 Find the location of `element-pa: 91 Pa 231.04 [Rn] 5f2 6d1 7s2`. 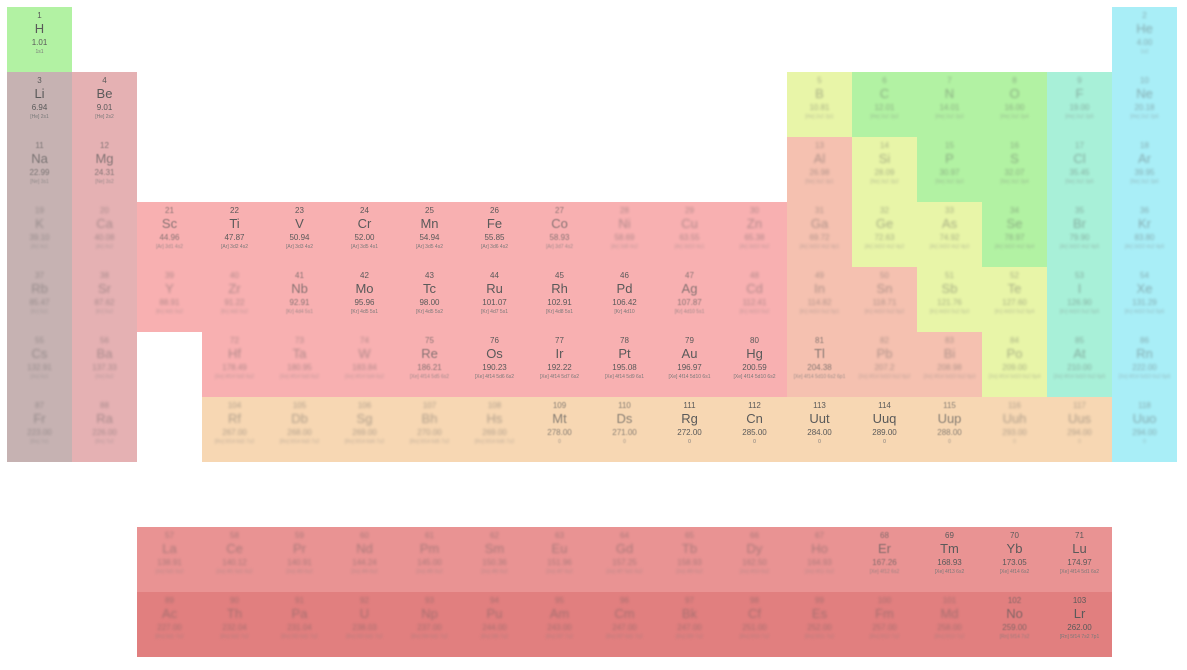

element-pa: 91 Pa 231.04 [Rn] 5f2 6d1 7s2 is located at coordinates (299, 624).